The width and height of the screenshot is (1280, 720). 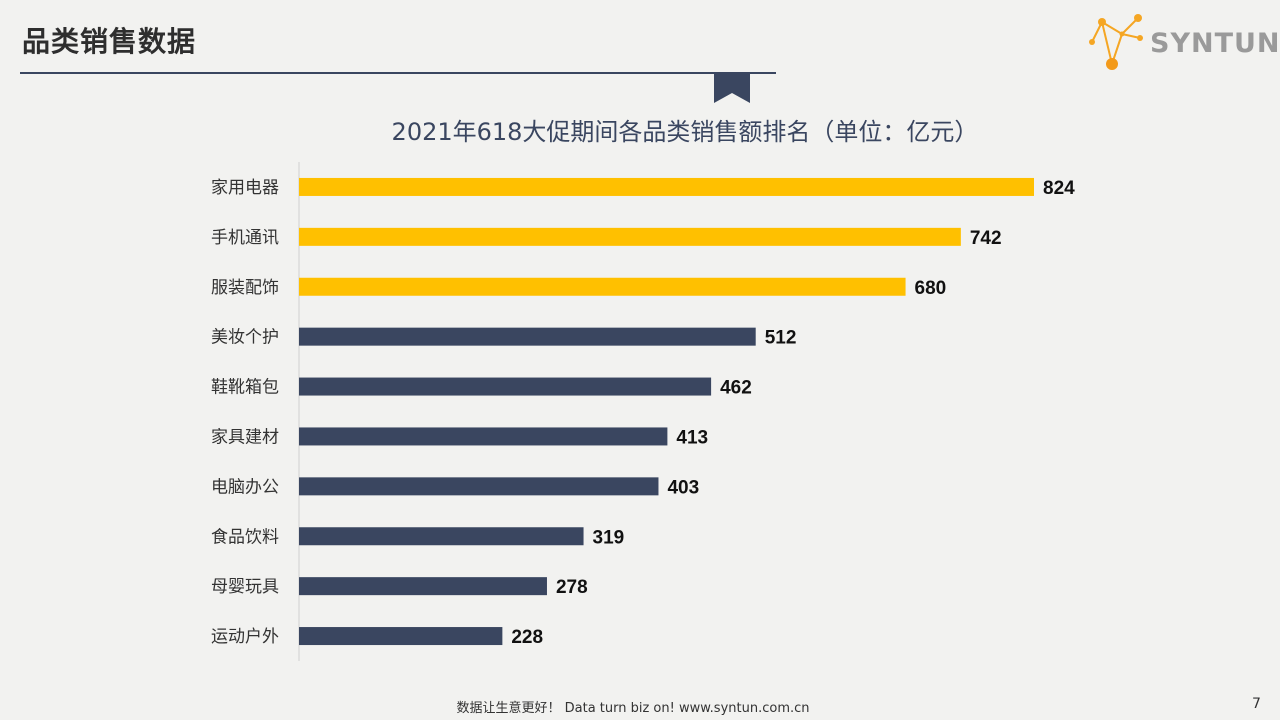 What do you see at coordinates (245, 288) in the screenshot?
I see `category-label: 服装配饰` at bounding box center [245, 288].